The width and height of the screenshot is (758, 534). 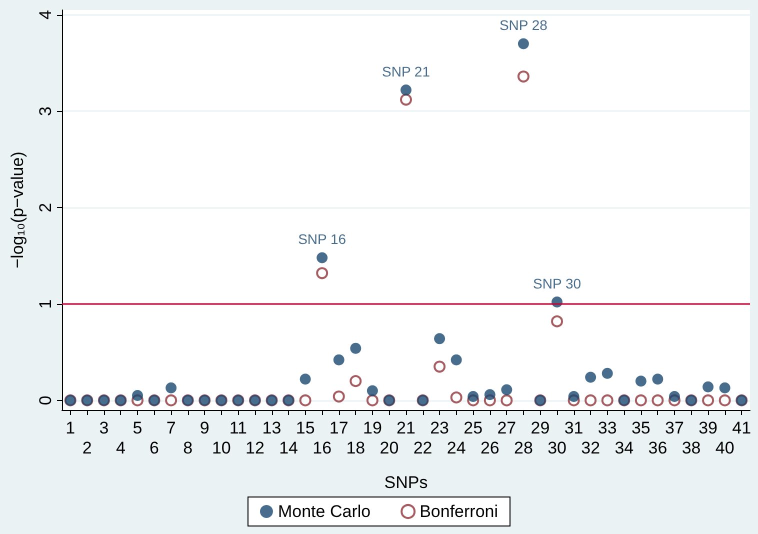 I want to click on legend-label: Monte Carlo, so click(x=324, y=511).